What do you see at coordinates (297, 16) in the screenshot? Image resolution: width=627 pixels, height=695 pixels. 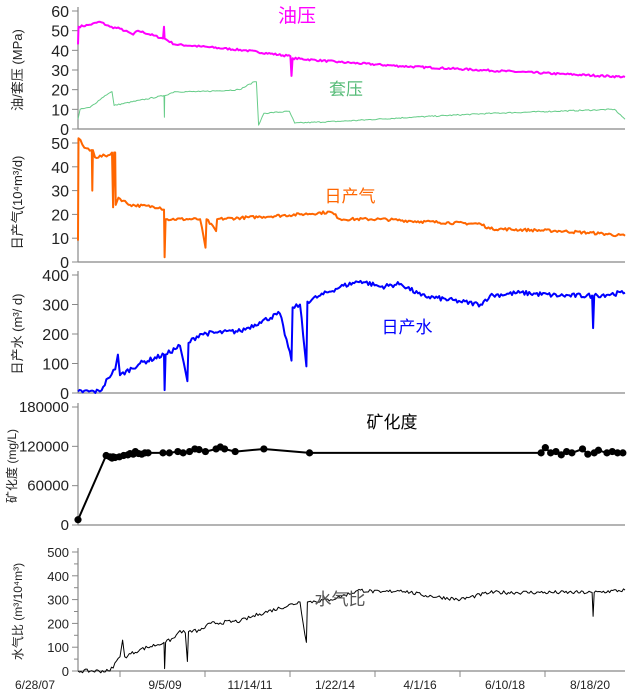 I see `label-oil-pressure: 油压` at bounding box center [297, 16].